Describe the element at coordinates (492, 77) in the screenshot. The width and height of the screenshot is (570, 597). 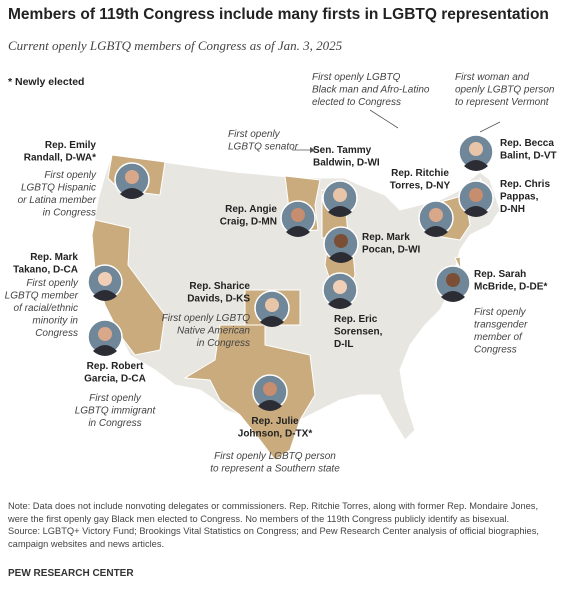
I see `member-note: First woman and` at that location.